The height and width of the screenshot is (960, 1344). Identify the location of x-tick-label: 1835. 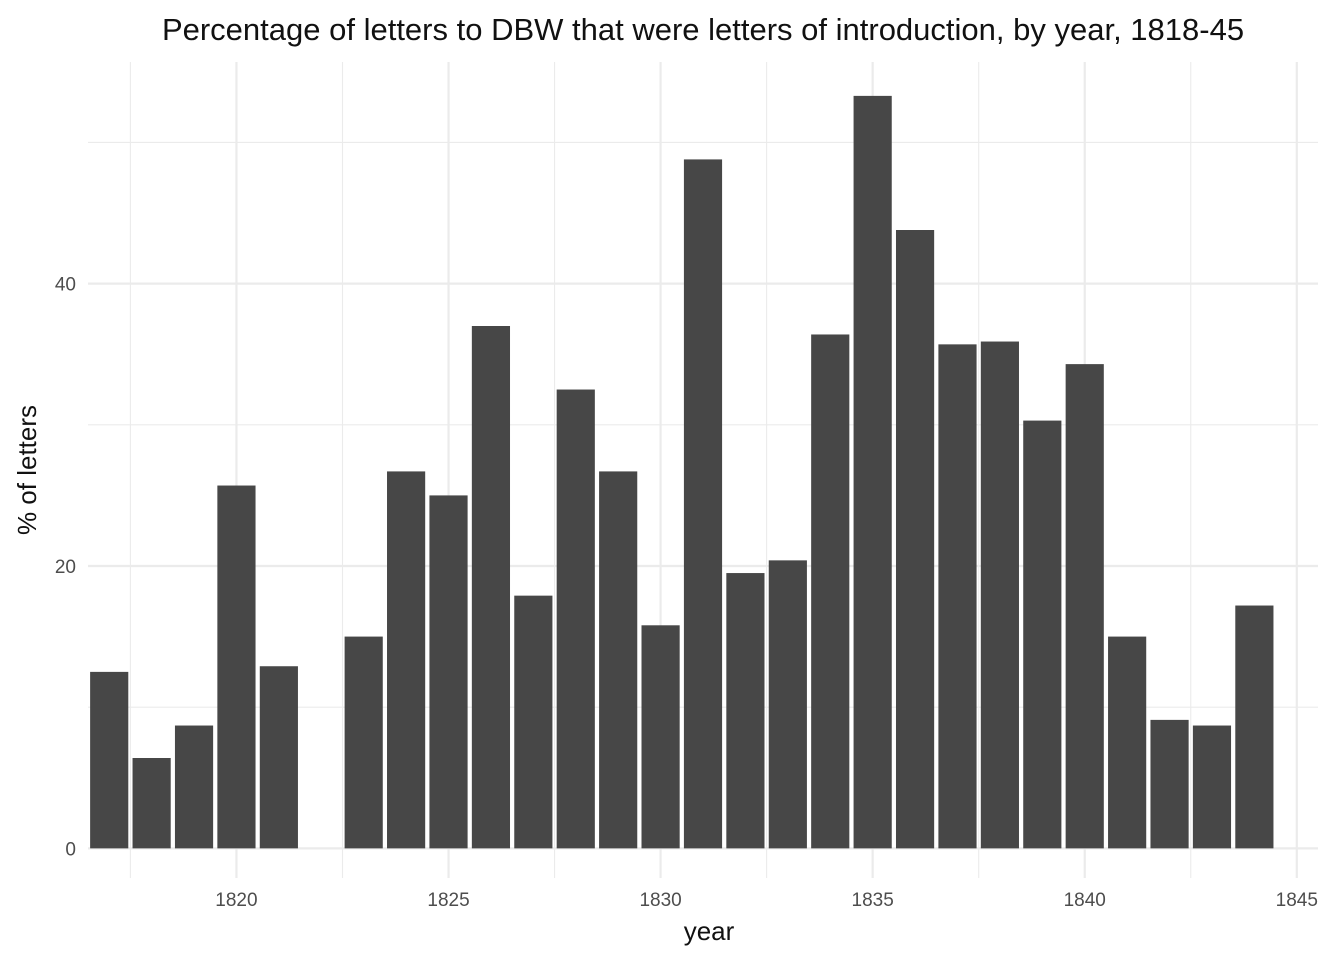
(873, 900).